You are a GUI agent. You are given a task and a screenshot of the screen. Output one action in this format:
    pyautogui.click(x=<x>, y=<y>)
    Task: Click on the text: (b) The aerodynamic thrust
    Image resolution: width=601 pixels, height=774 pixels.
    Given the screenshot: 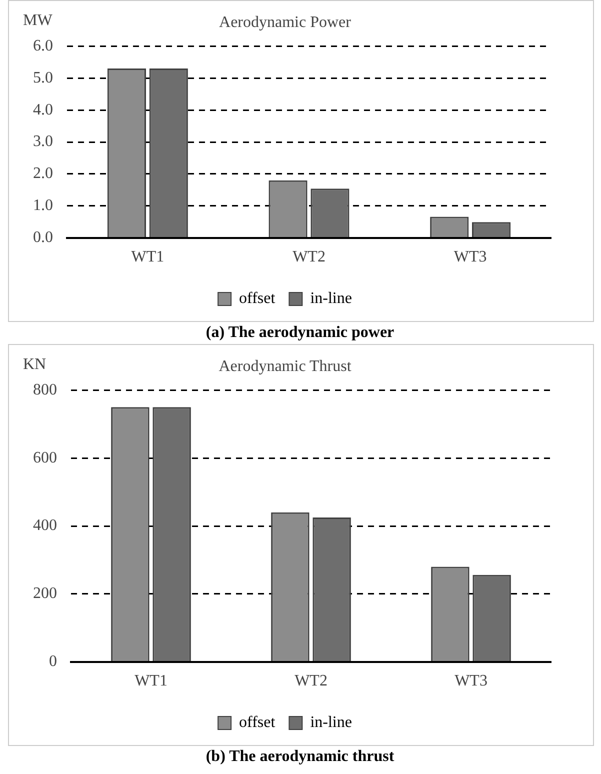 What is the action you would take?
    pyautogui.click(x=300, y=757)
    